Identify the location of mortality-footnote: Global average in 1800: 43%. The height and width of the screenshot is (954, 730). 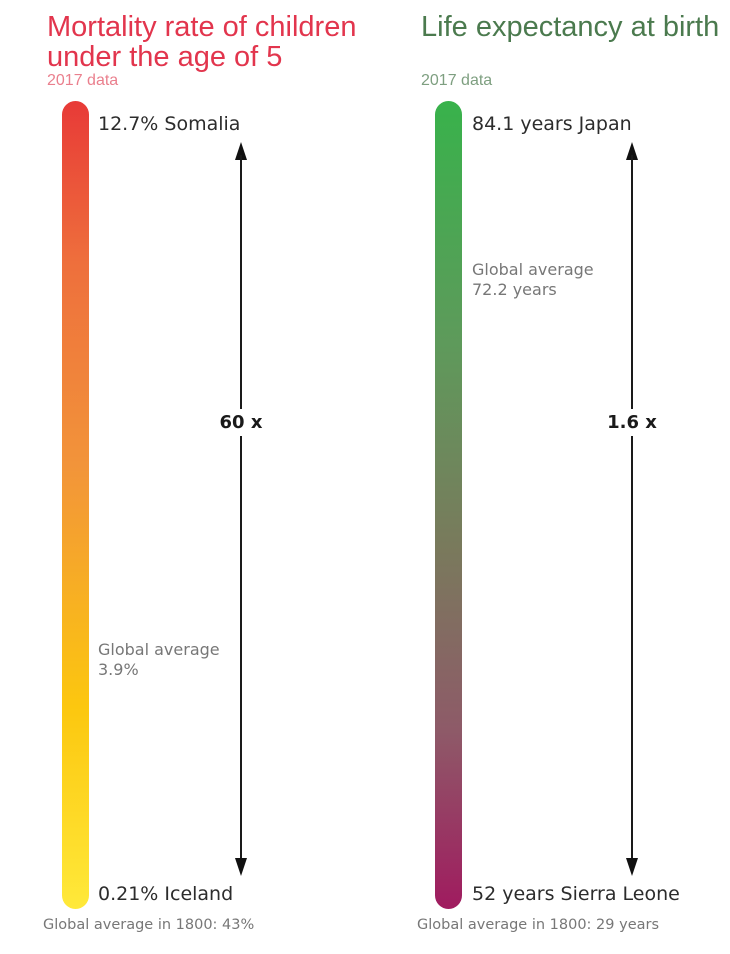
(149, 925).